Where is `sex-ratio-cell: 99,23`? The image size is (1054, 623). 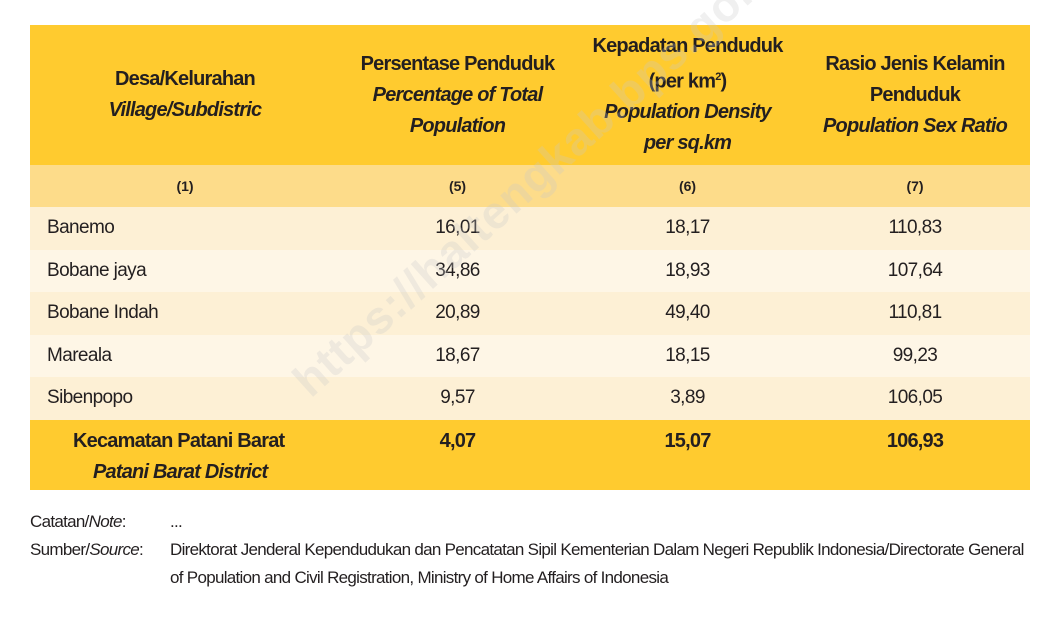
sex-ratio-cell: 99,23 is located at coordinates (915, 355).